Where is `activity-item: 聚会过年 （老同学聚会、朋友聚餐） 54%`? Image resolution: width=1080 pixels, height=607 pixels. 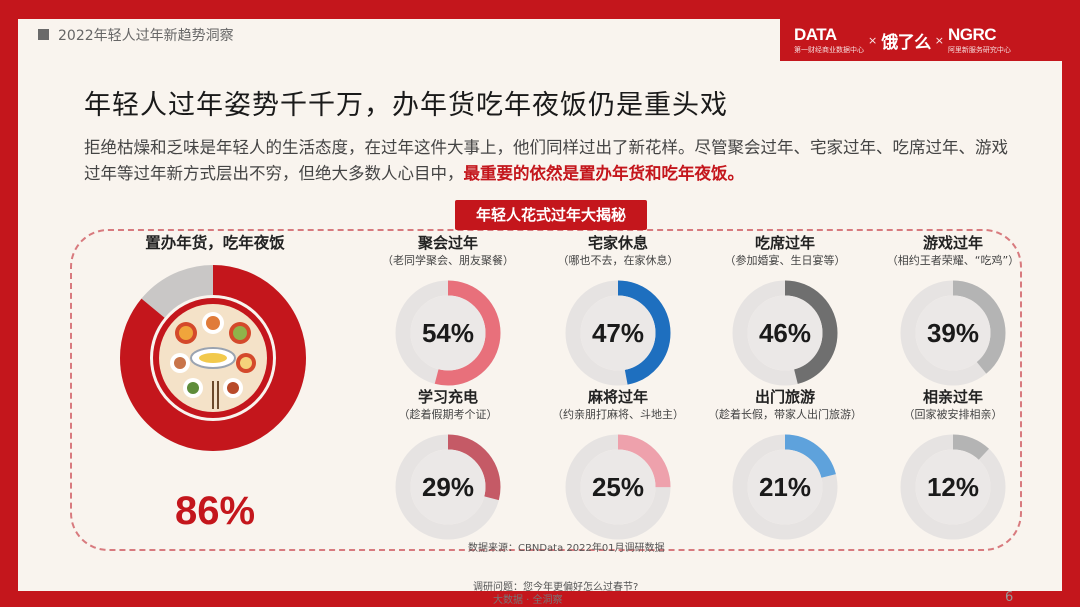 activity-item: 聚会过年 （老同学聚会、朋友聚餐） 54% is located at coordinates (448, 310).